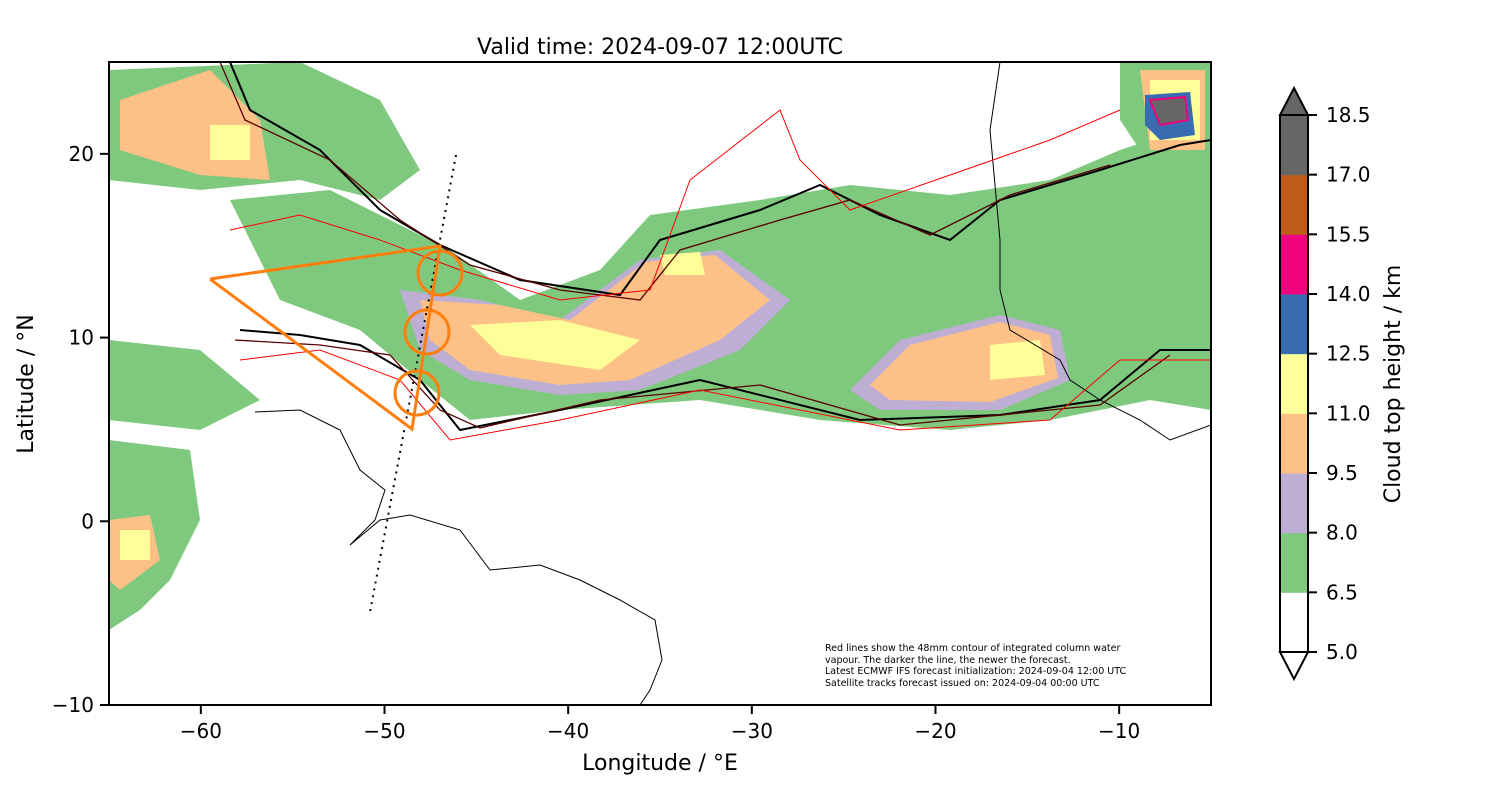 The width and height of the screenshot is (1500, 800). I want to click on x-tick-label: −60, so click(201, 731).